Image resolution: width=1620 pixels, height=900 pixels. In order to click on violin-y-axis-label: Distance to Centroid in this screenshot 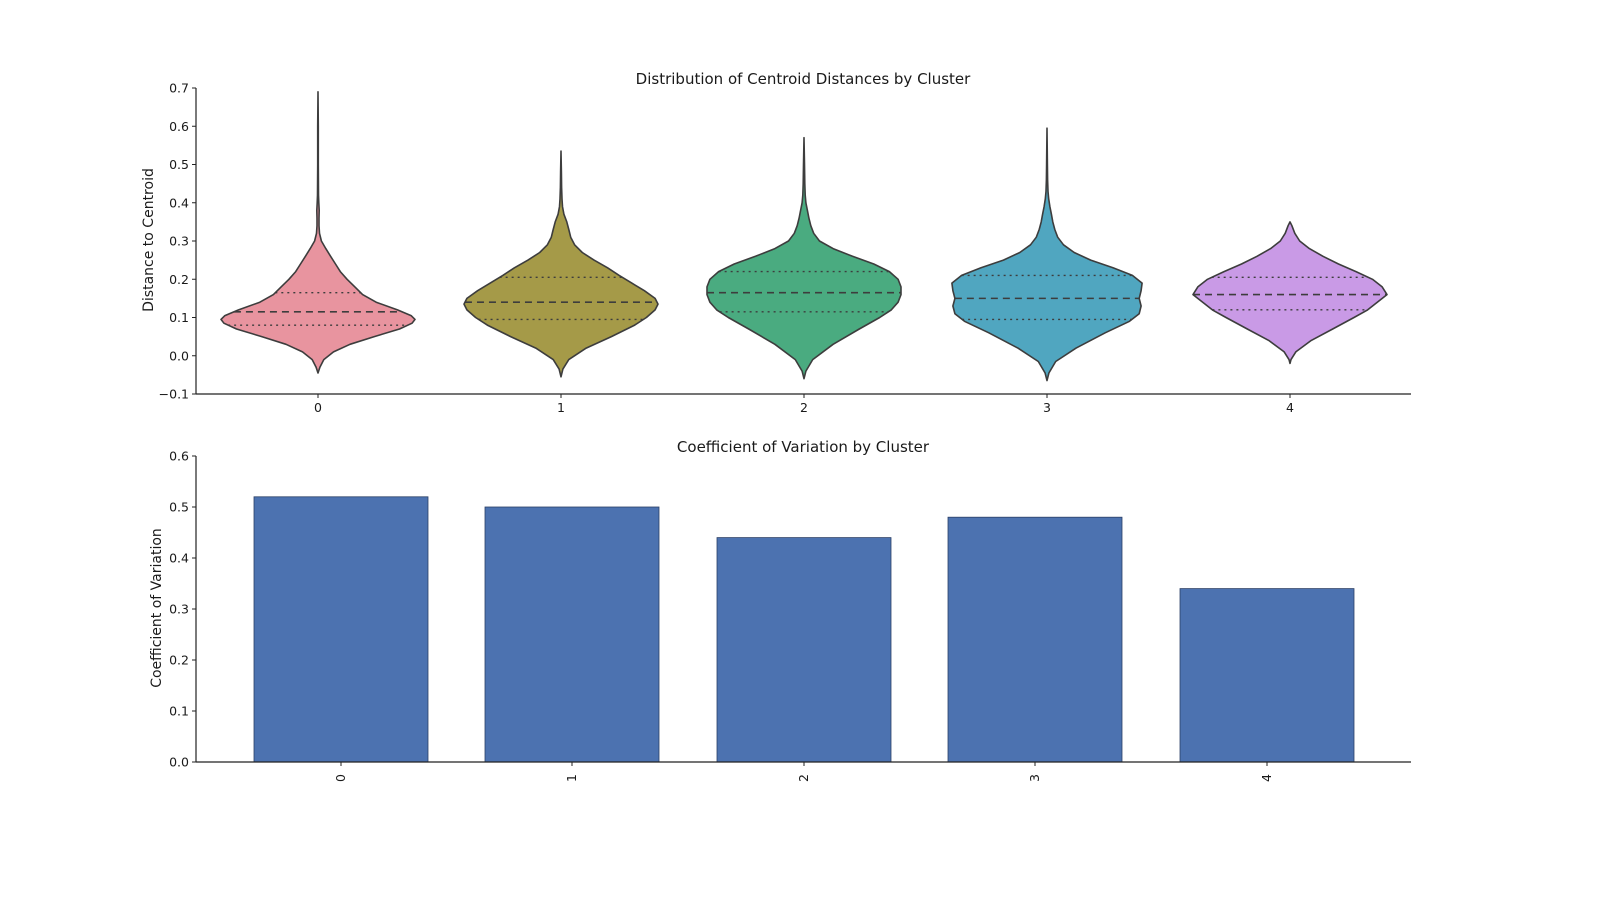, I will do `click(149, 240)`.